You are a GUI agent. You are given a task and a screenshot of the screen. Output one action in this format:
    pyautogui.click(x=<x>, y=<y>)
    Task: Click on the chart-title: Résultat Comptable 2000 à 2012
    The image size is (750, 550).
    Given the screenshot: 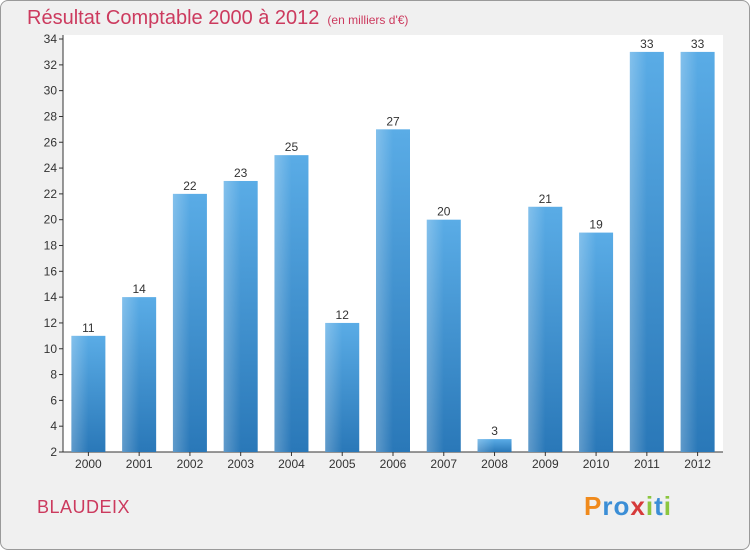 What is the action you would take?
    pyautogui.click(x=173, y=18)
    